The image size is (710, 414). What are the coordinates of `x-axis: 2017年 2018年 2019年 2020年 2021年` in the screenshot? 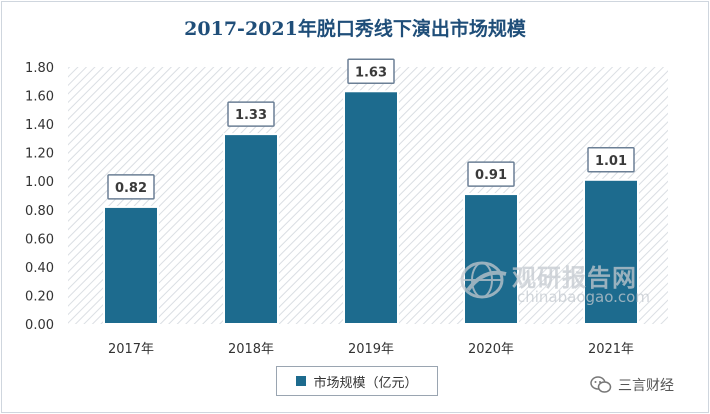 It's located at (371, 349).